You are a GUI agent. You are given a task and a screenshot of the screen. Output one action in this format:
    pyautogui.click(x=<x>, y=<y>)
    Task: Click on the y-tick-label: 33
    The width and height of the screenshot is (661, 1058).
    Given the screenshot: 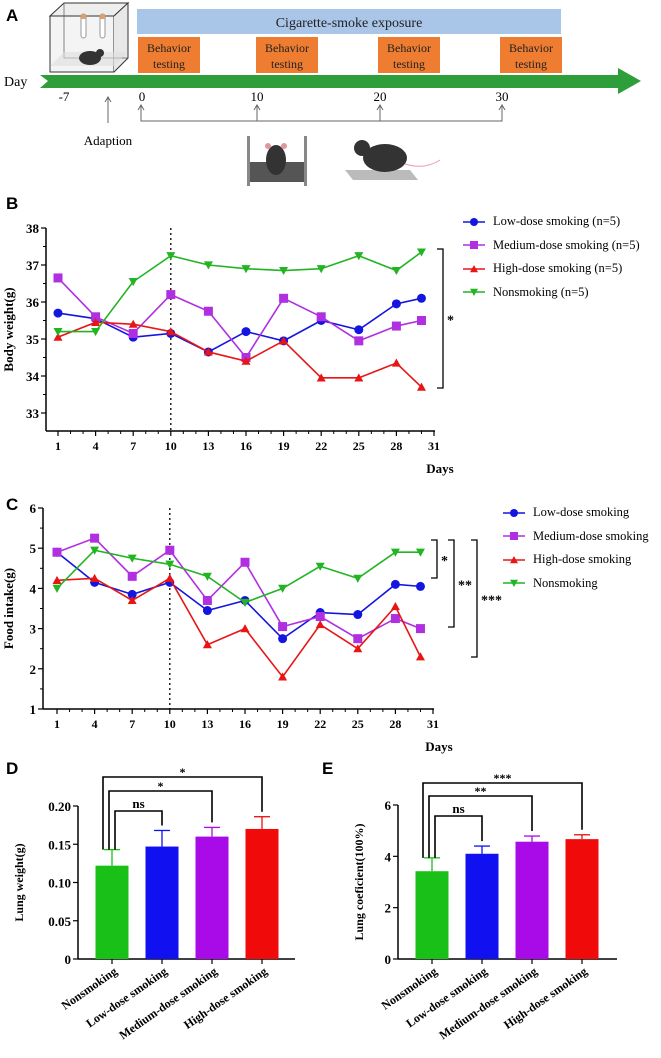 What is the action you would take?
    pyautogui.click(x=33, y=413)
    